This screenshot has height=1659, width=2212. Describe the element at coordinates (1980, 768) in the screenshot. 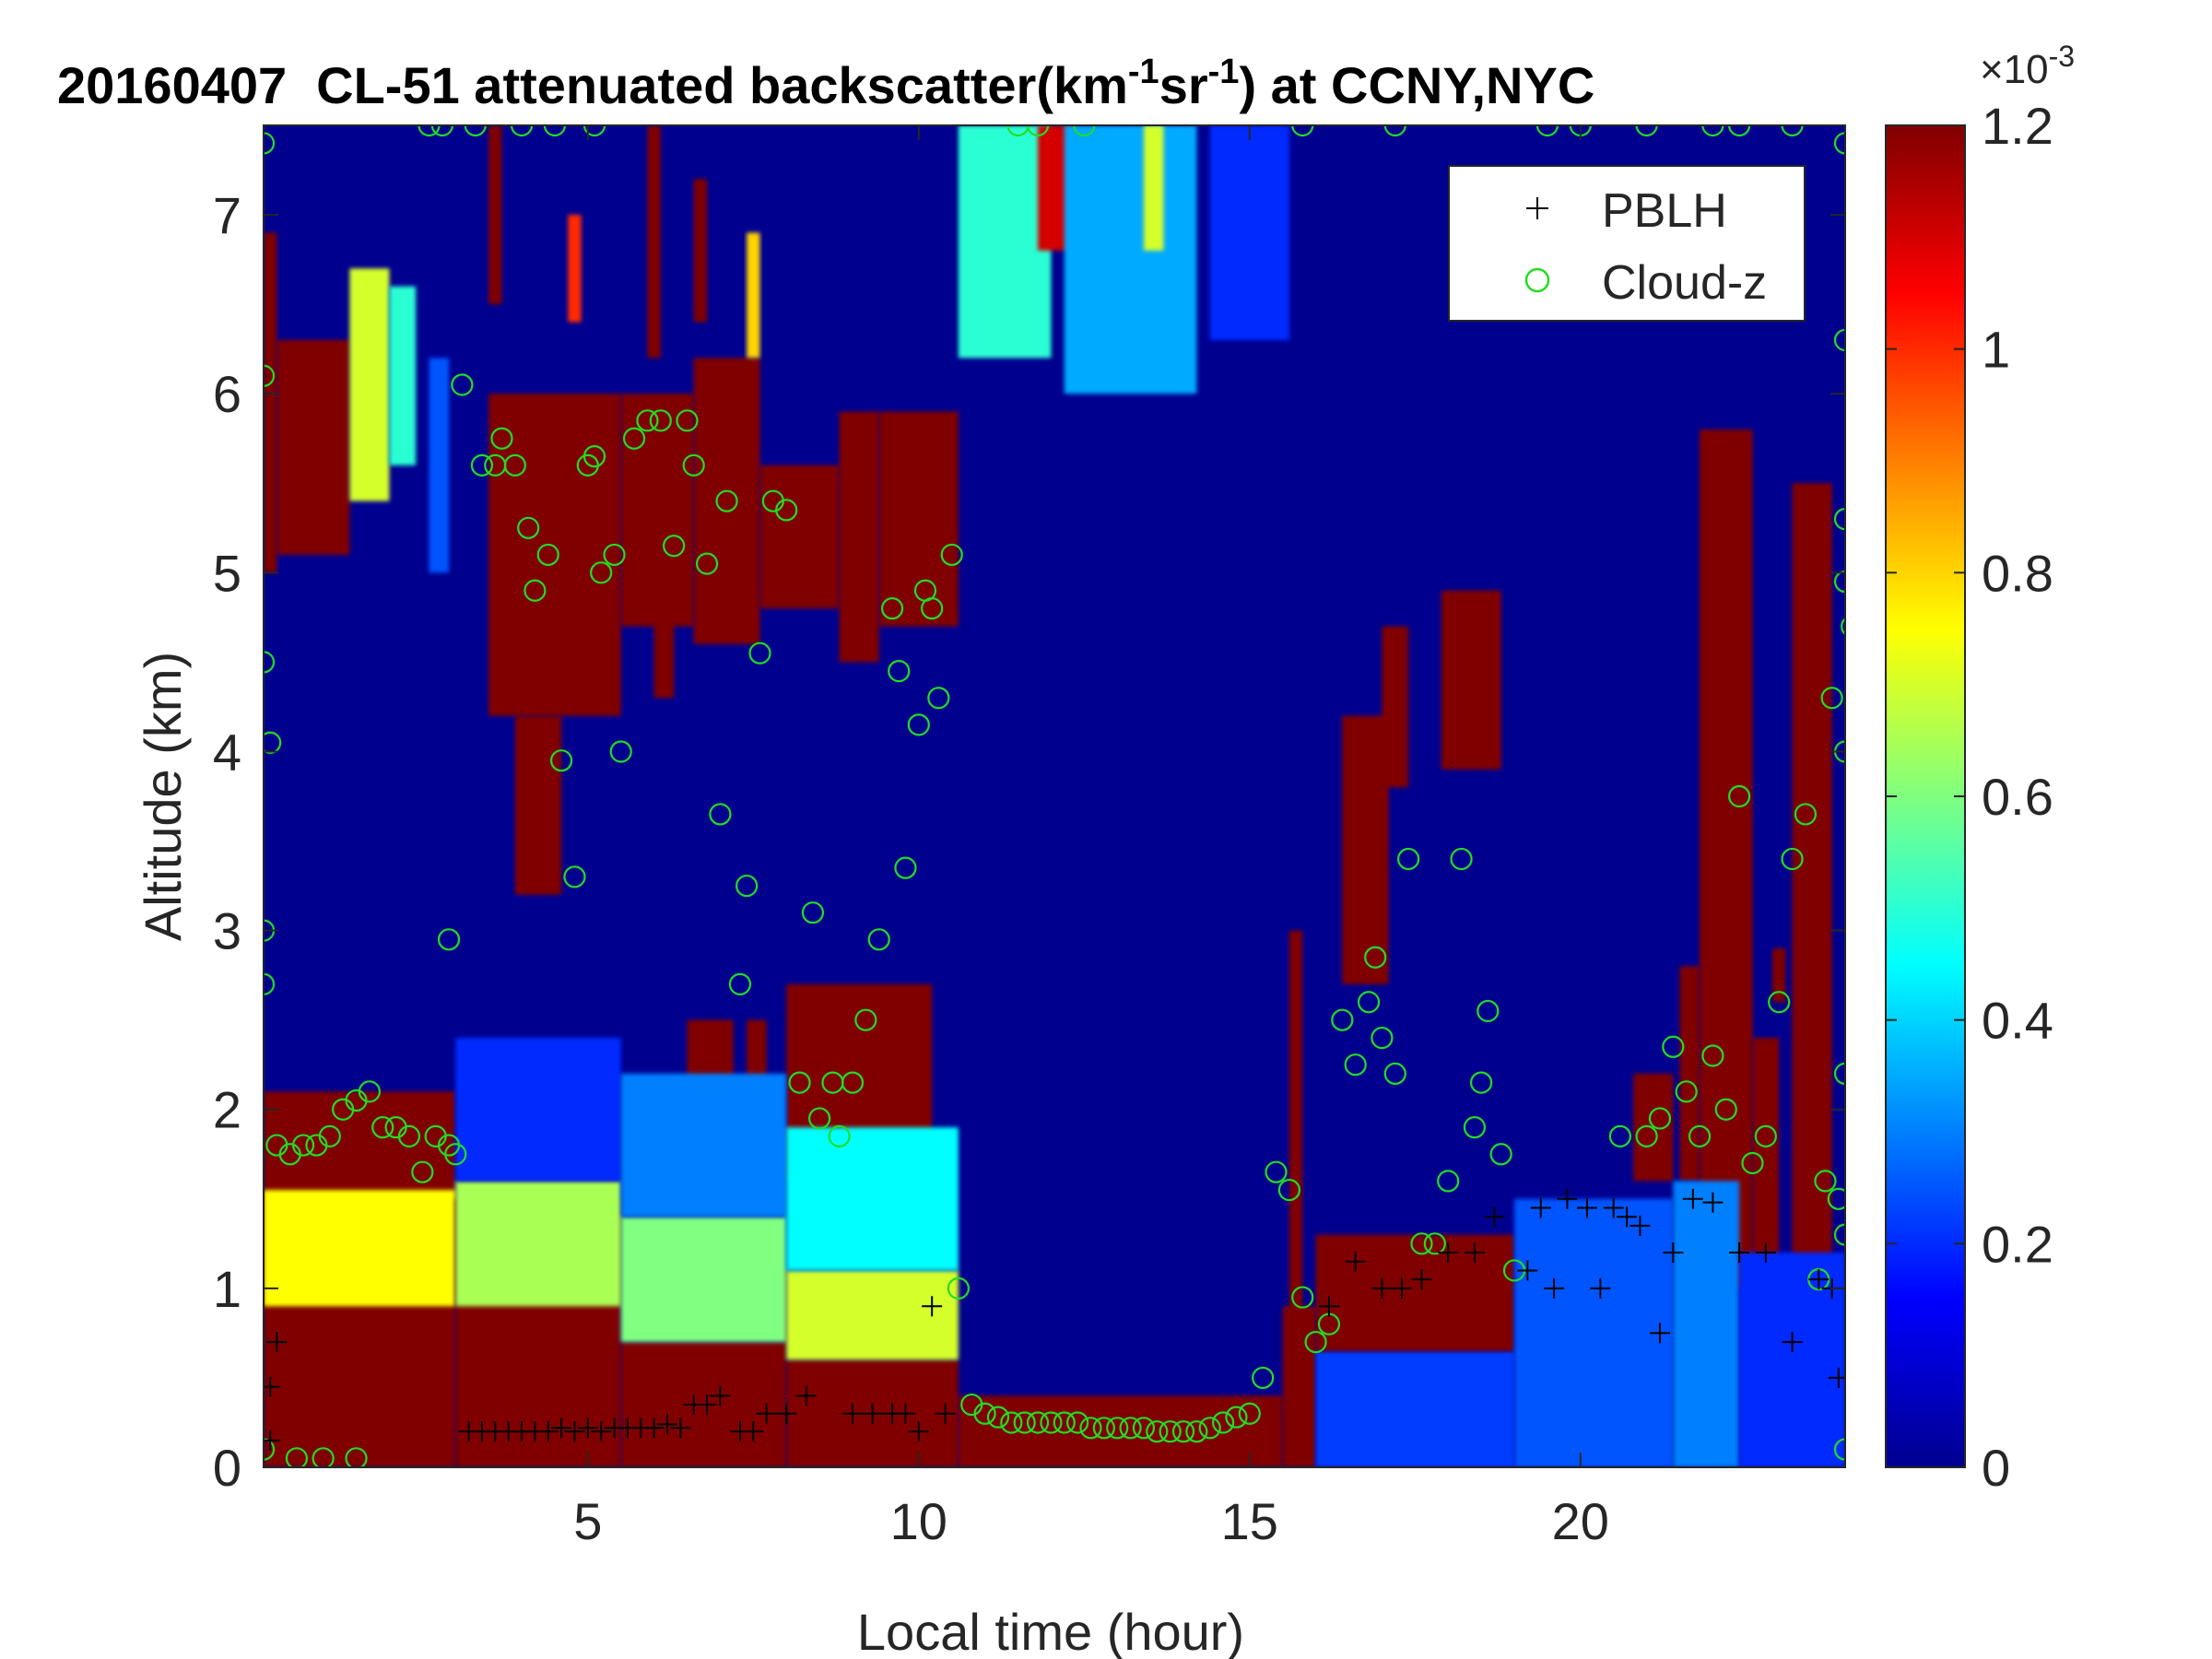

I see `colorbar: 0 0.2 0.4 0.6 0.8 1 1.2 ×10-3` at that location.